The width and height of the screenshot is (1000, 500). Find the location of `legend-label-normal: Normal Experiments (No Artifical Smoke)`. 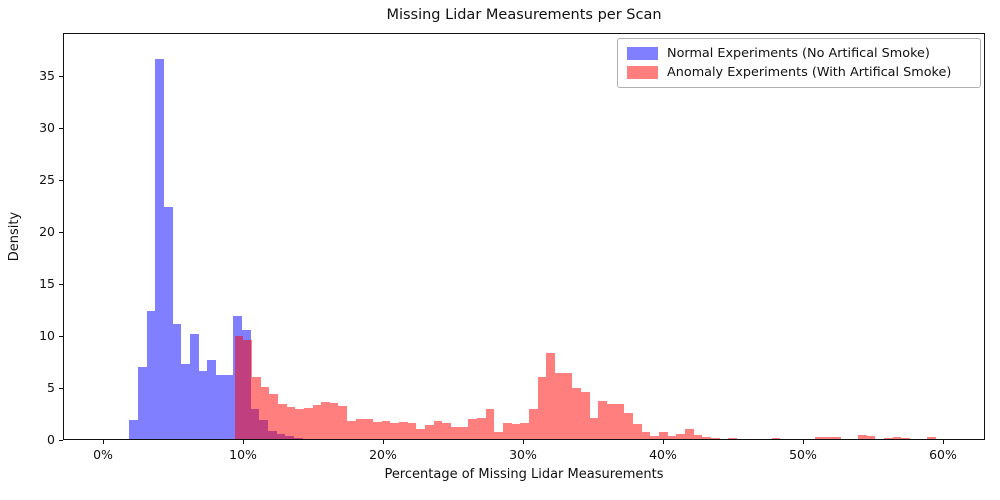

legend-label-normal: Normal Experiments (No Artifical Smoke) is located at coordinates (798, 53).